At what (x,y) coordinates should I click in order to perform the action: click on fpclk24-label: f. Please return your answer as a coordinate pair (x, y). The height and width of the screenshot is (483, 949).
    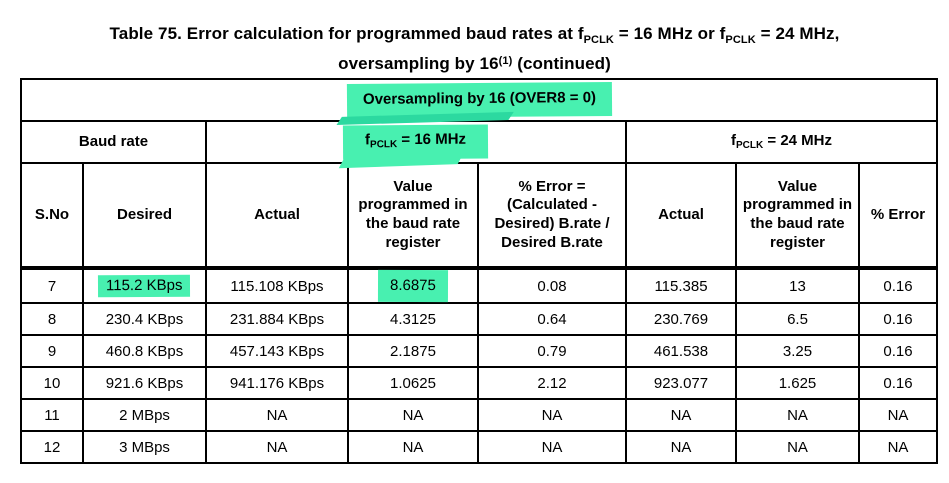
    Looking at the image, I should click on (733, 140).